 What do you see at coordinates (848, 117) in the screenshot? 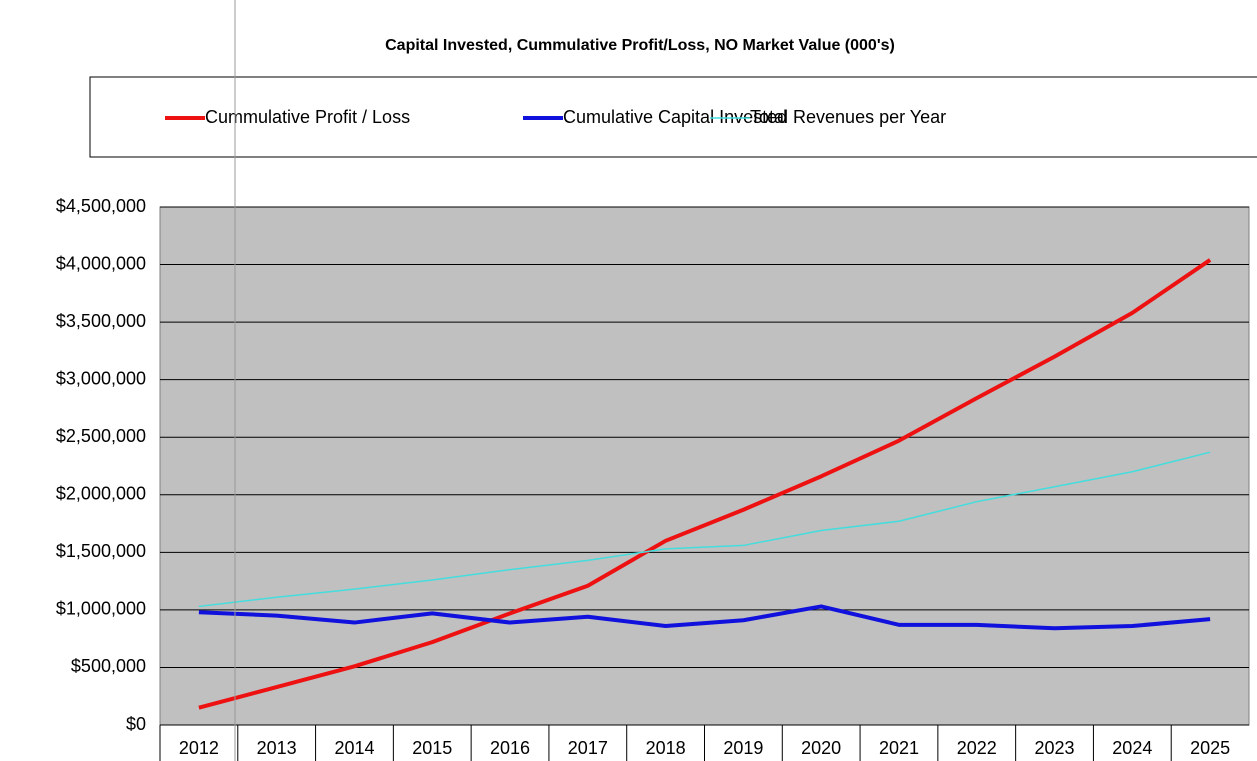
I see `legend-label: Total Revenues per Year` at bounding box center [848, 117].